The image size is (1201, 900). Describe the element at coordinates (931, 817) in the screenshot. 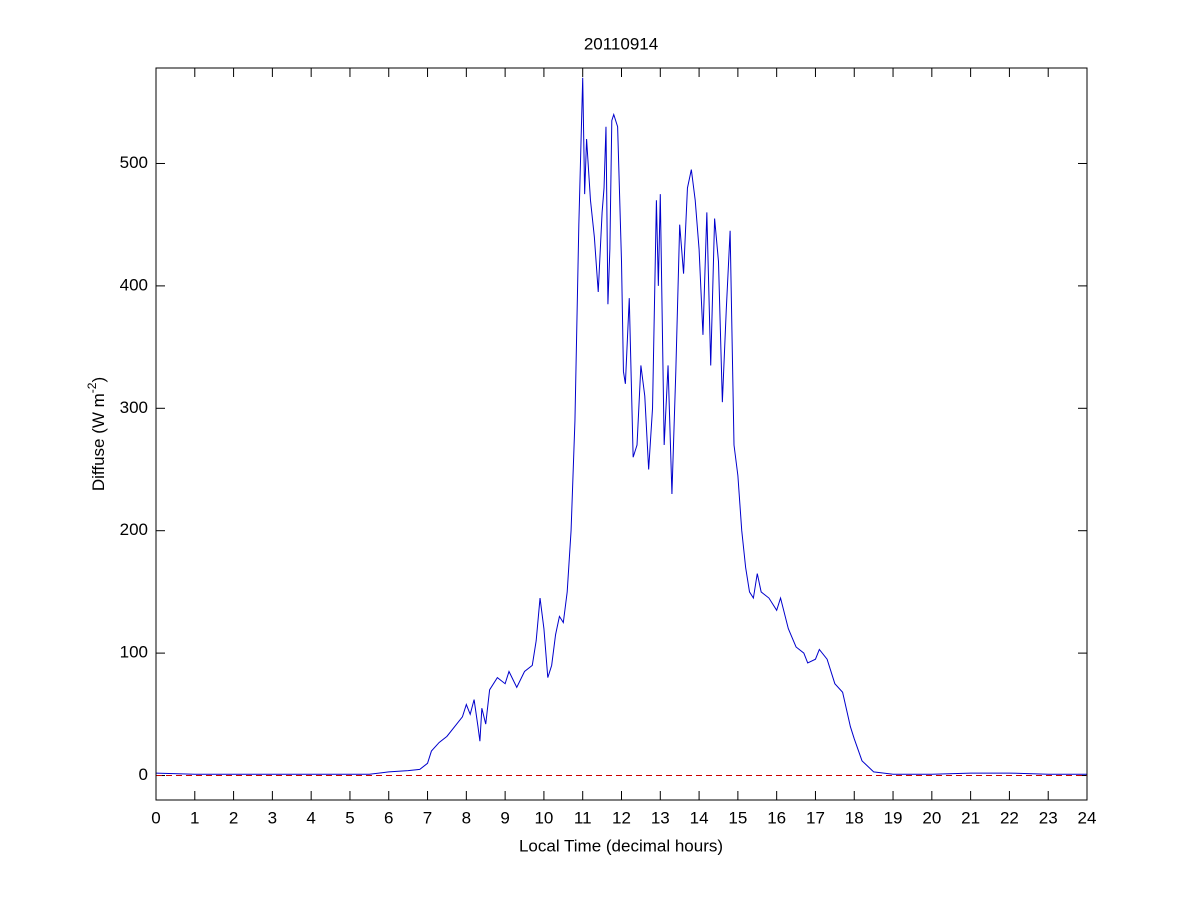

I see `x-tick-label: 20` at that location.